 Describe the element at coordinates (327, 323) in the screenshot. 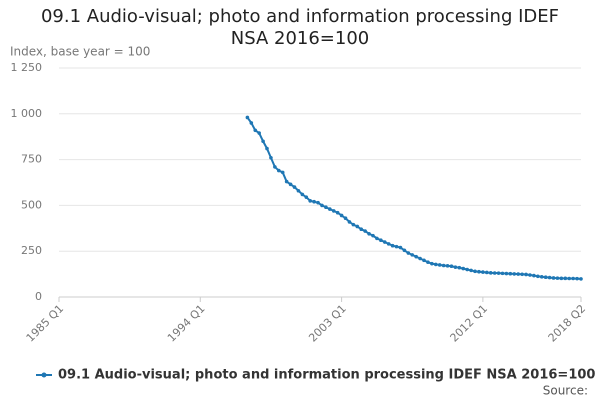

I see `x-tick-label: 2003 Q1` at that location.